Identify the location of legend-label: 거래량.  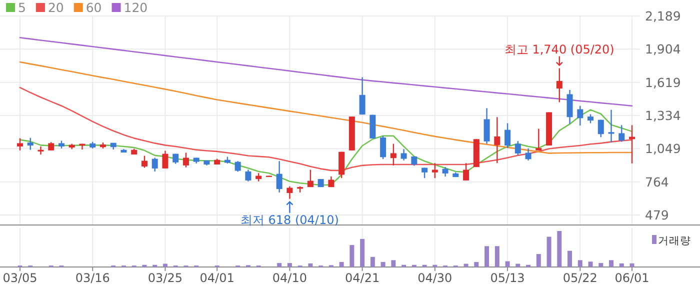
(674, 241).